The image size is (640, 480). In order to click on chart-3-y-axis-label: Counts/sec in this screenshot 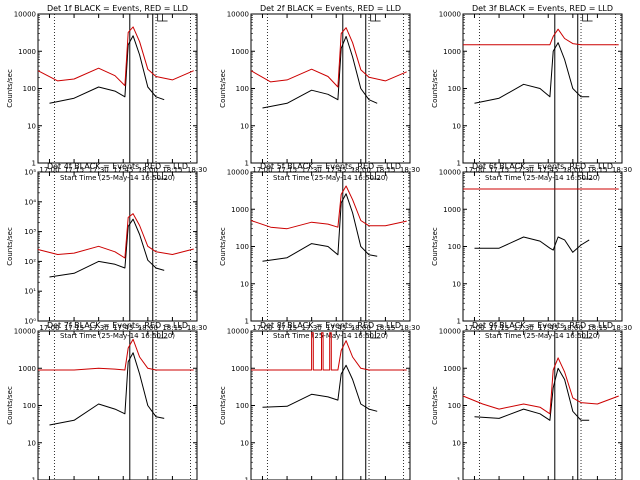, I will do `click(435, 88)`.